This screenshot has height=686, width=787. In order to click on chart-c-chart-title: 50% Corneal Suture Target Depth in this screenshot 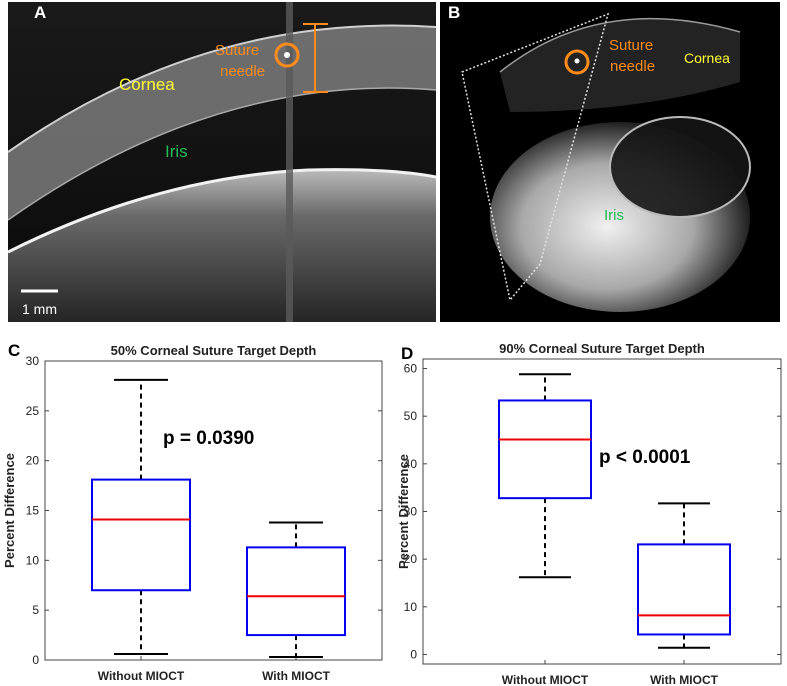, I will do `click(214, 350)`.